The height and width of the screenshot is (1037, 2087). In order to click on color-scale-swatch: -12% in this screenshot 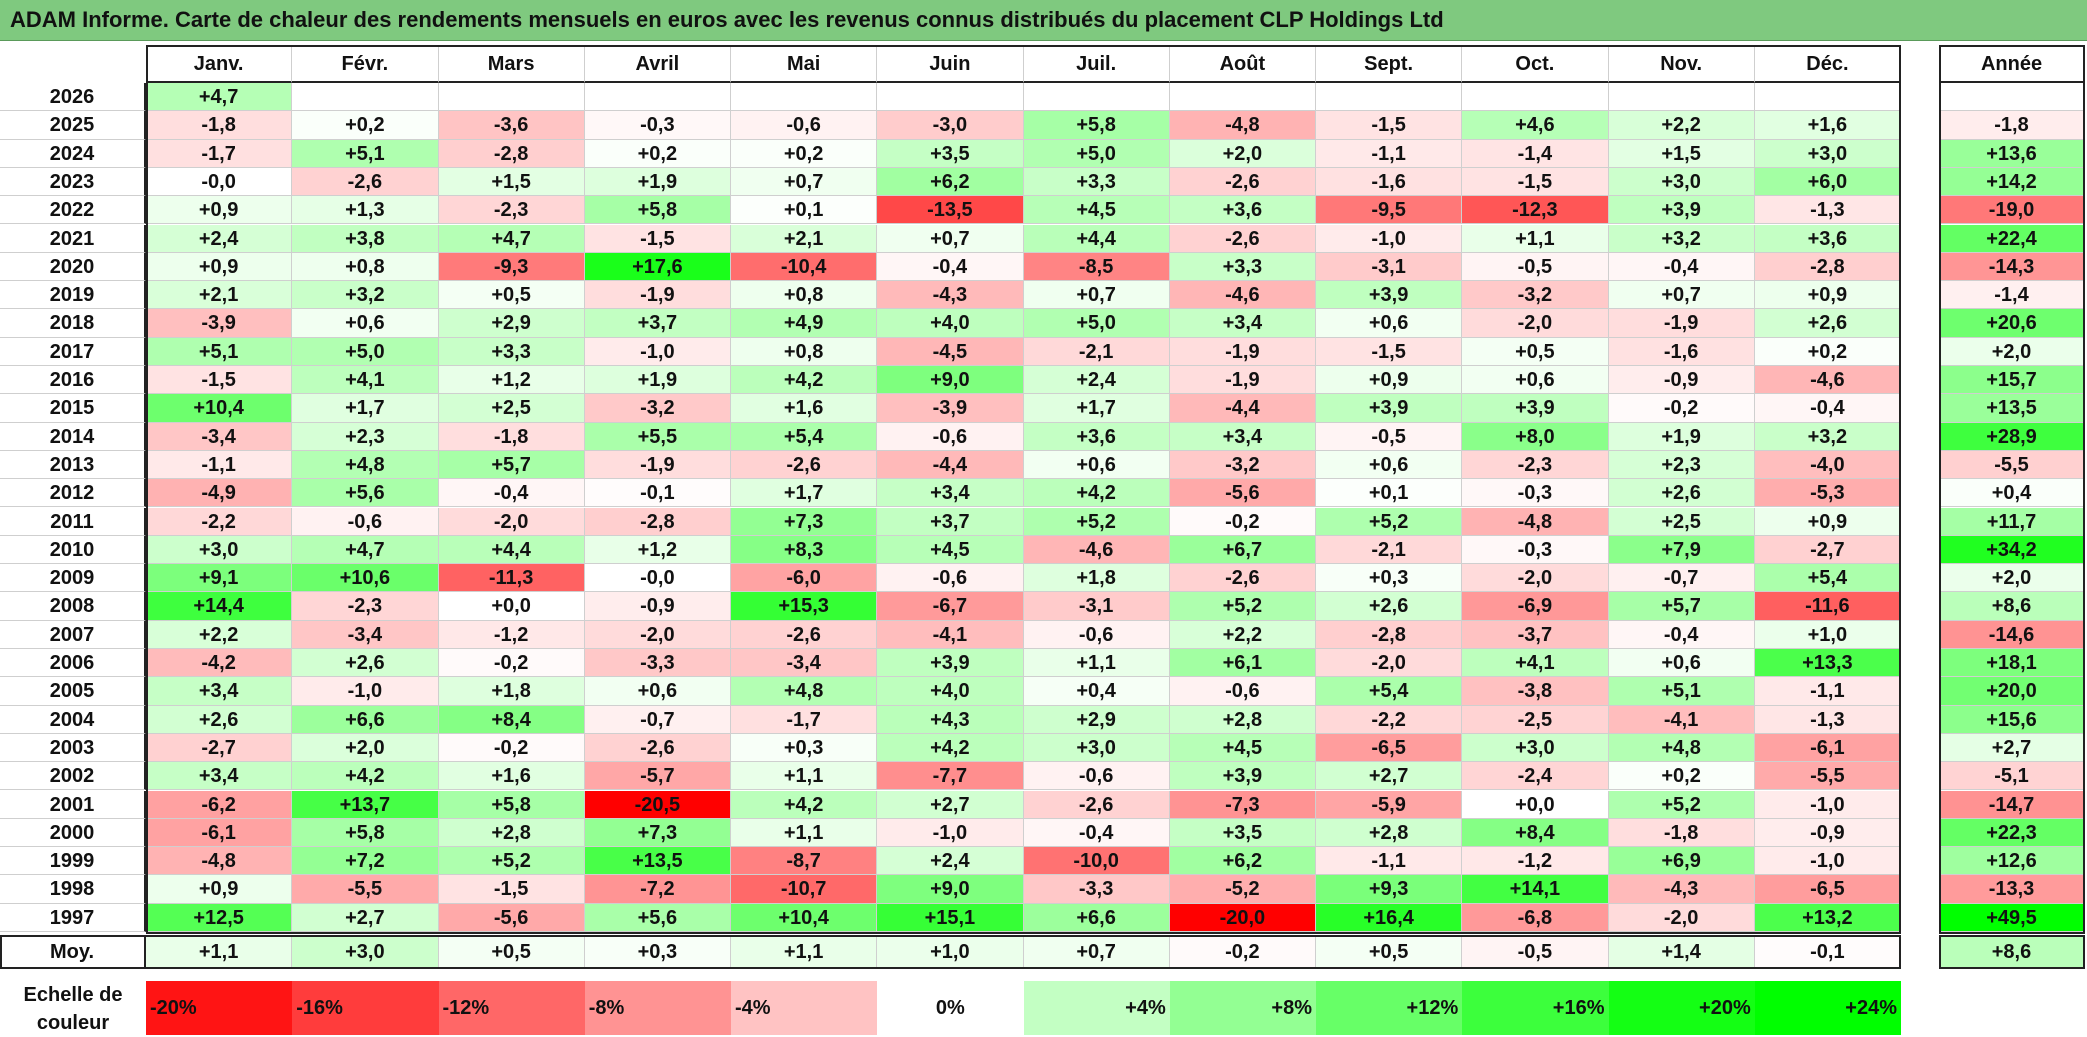, I will do `click(511, 1008)`.